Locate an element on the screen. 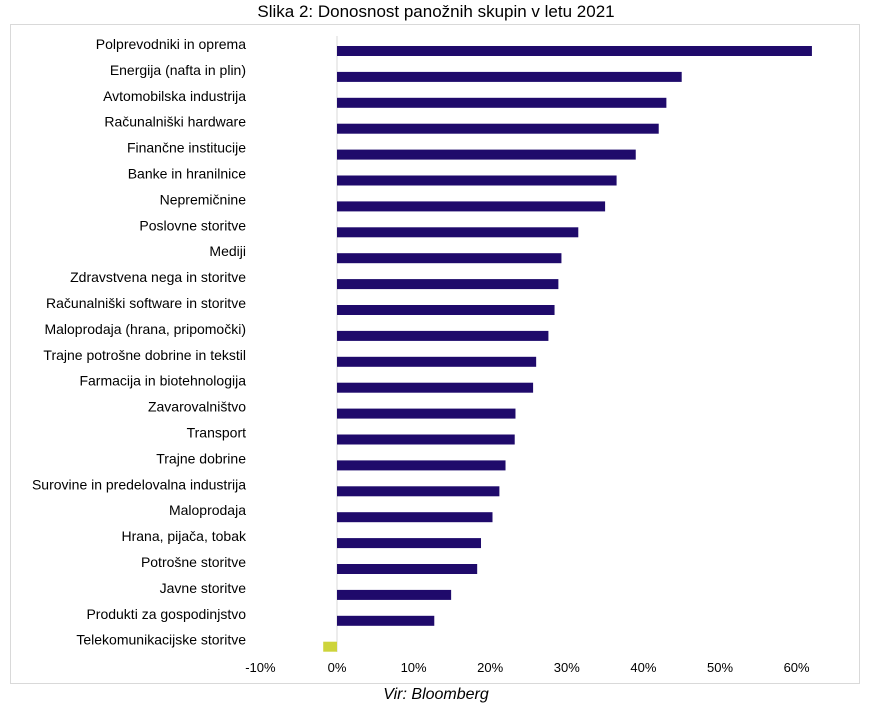 The image size is (872, 713). category-label: Potrošne storitve is located at coordinates (193, 562).